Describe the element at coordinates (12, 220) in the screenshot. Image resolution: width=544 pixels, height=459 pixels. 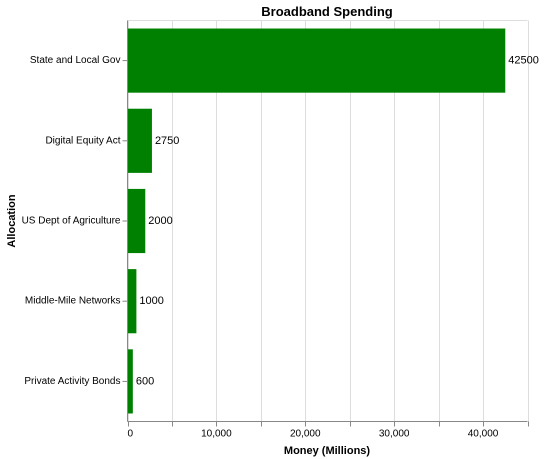
I see `y-axis-title: Allocation` at that location.